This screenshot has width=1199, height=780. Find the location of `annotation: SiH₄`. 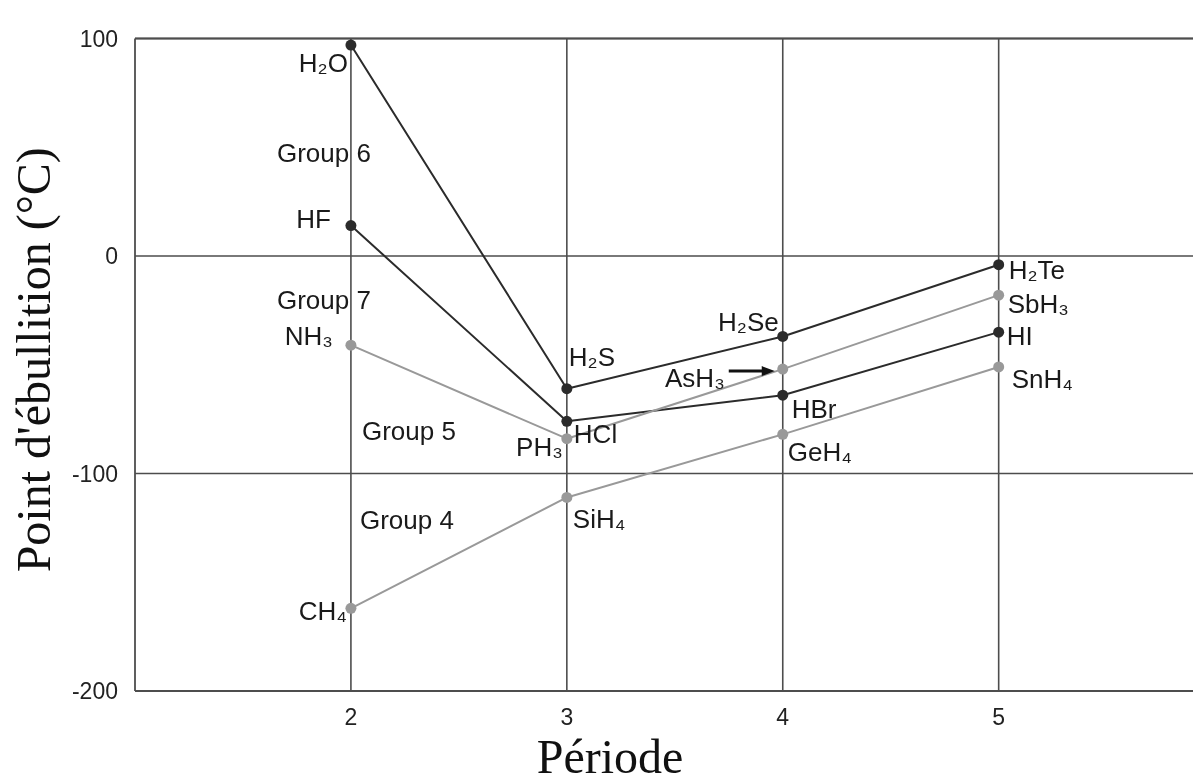

annotation: SiH₄ is located at coordinates (599, 519).